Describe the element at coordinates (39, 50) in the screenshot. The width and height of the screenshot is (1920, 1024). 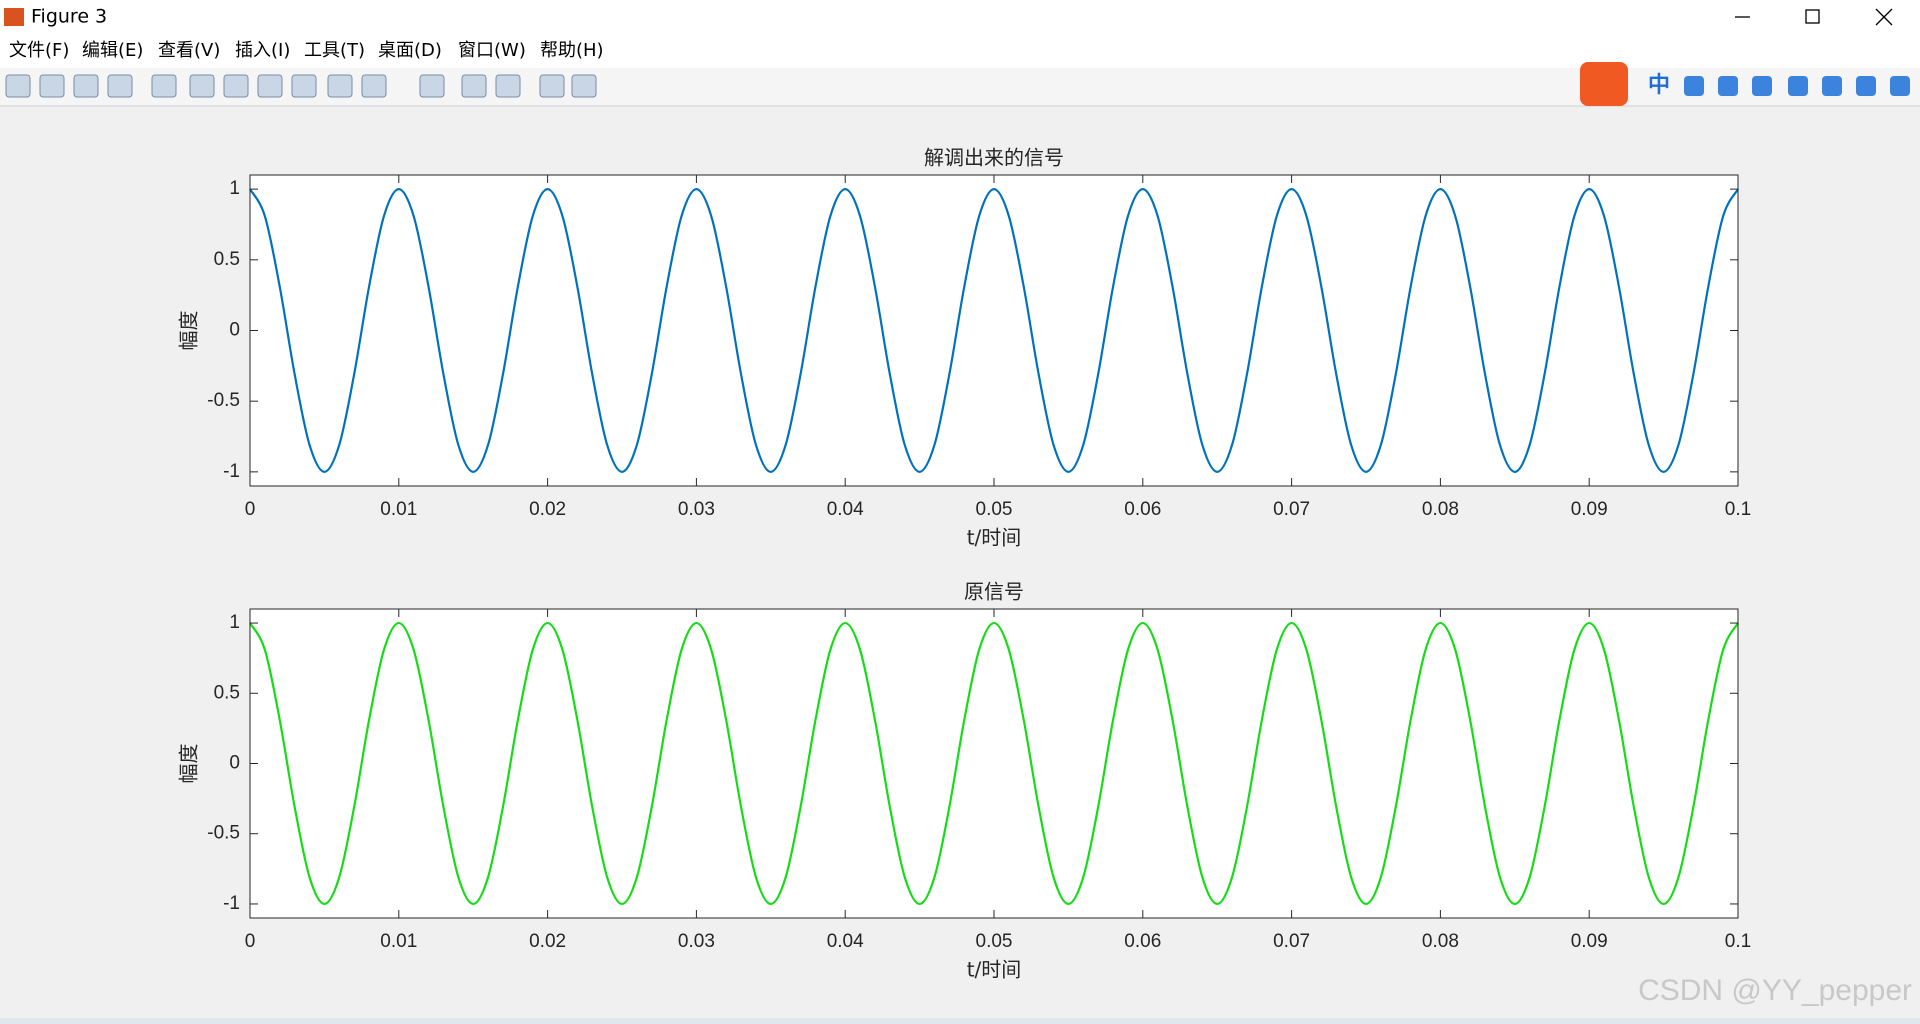
I see `menu-item: 文件(F)` at that location.